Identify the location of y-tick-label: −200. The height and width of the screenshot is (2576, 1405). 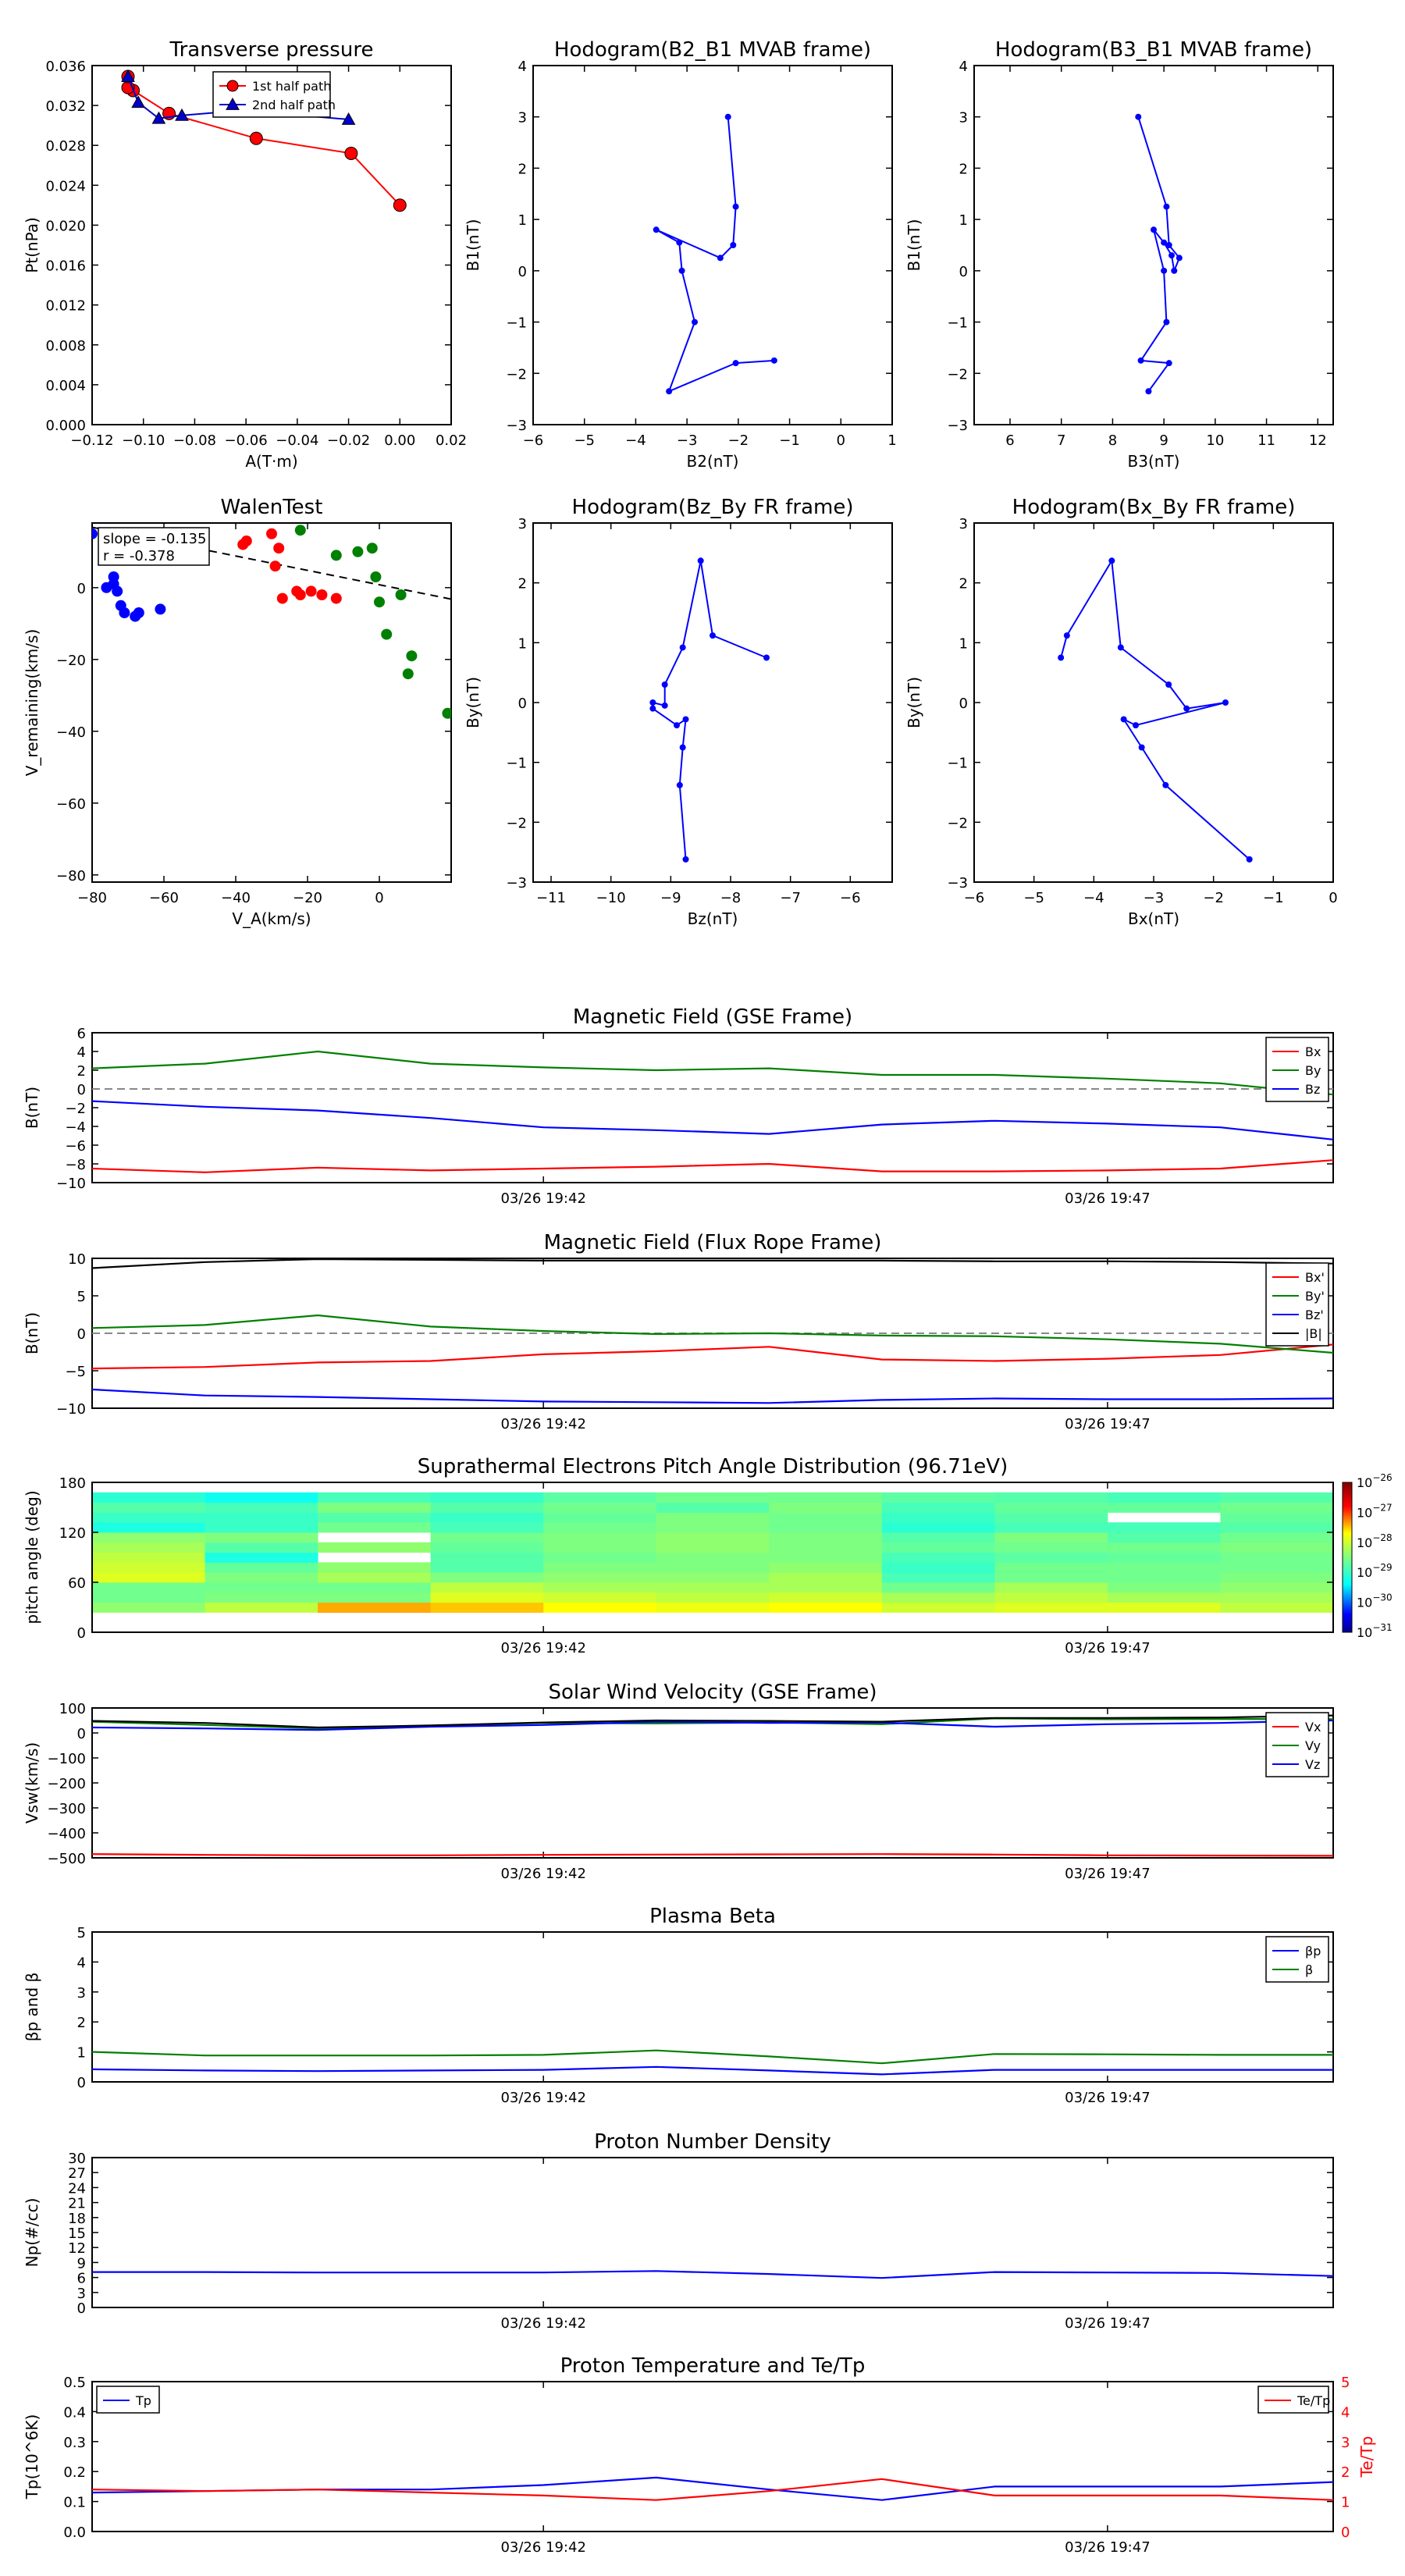
(67, 1784).